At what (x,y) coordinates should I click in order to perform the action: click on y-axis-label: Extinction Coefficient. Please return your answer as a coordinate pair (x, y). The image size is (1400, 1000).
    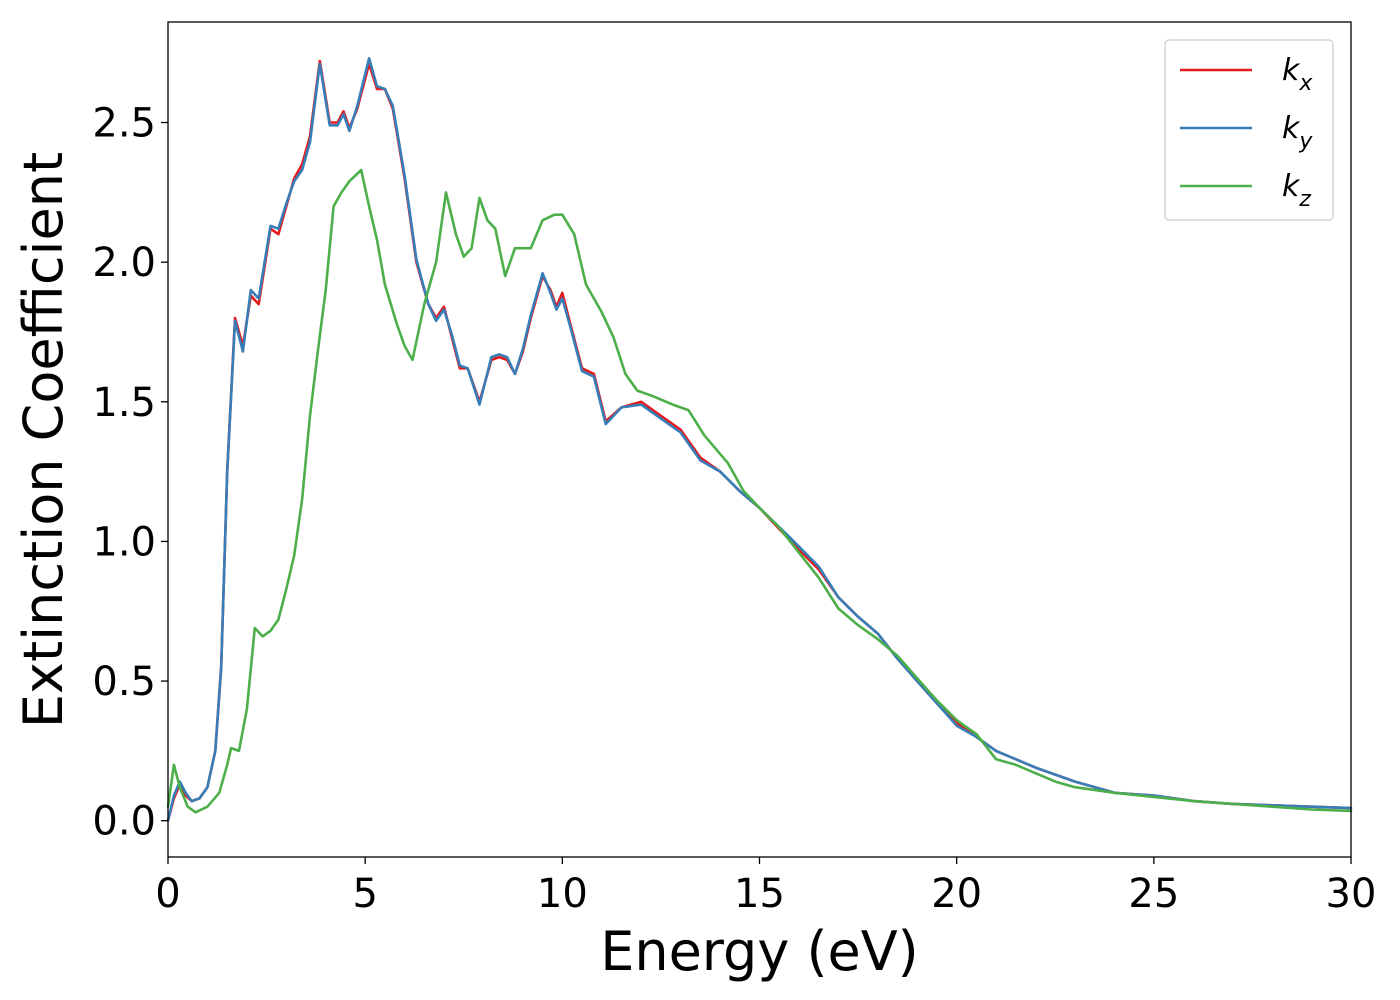
    Looking at the image, I should click on (43, 440).